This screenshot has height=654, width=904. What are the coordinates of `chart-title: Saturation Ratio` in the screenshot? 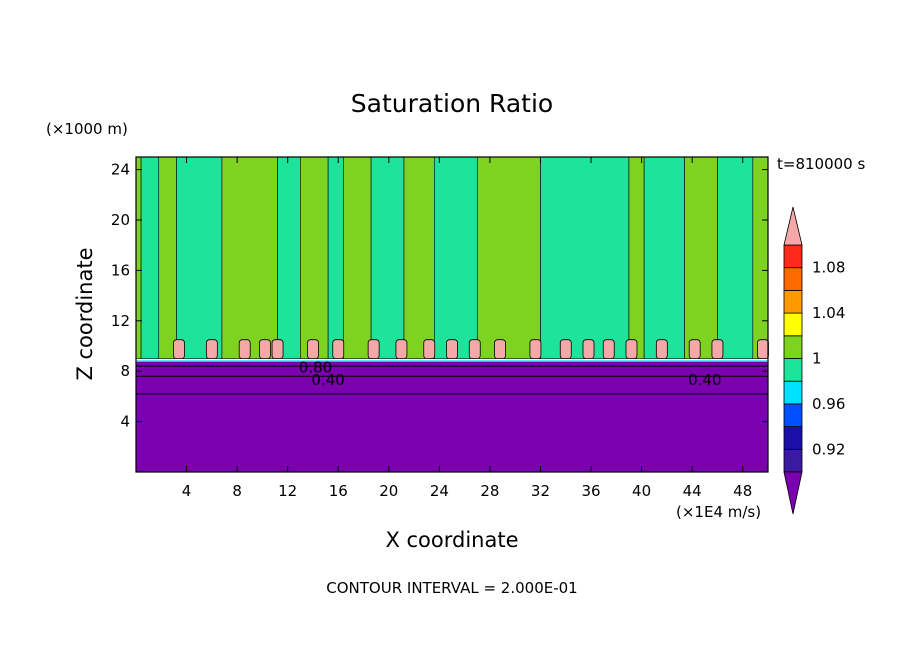 It's located at (452, 103).